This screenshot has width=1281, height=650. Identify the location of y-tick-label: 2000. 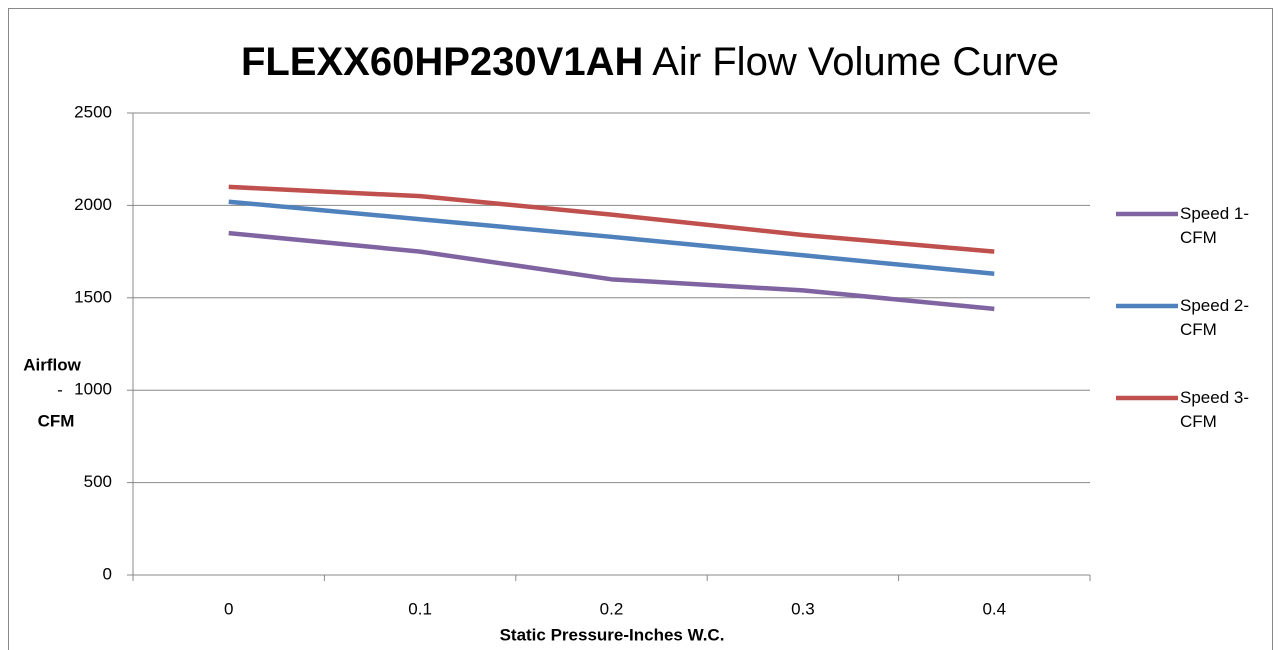
(93, 204).